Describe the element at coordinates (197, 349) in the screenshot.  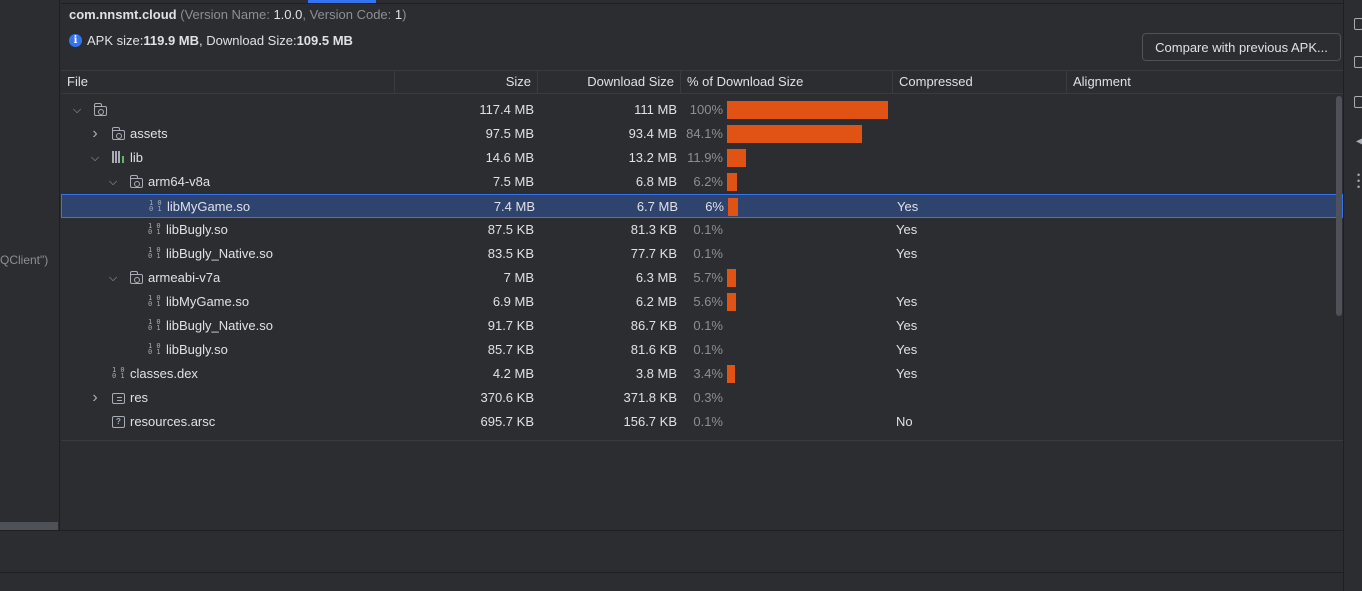
I see `file-name: libBugly.so` at that location.